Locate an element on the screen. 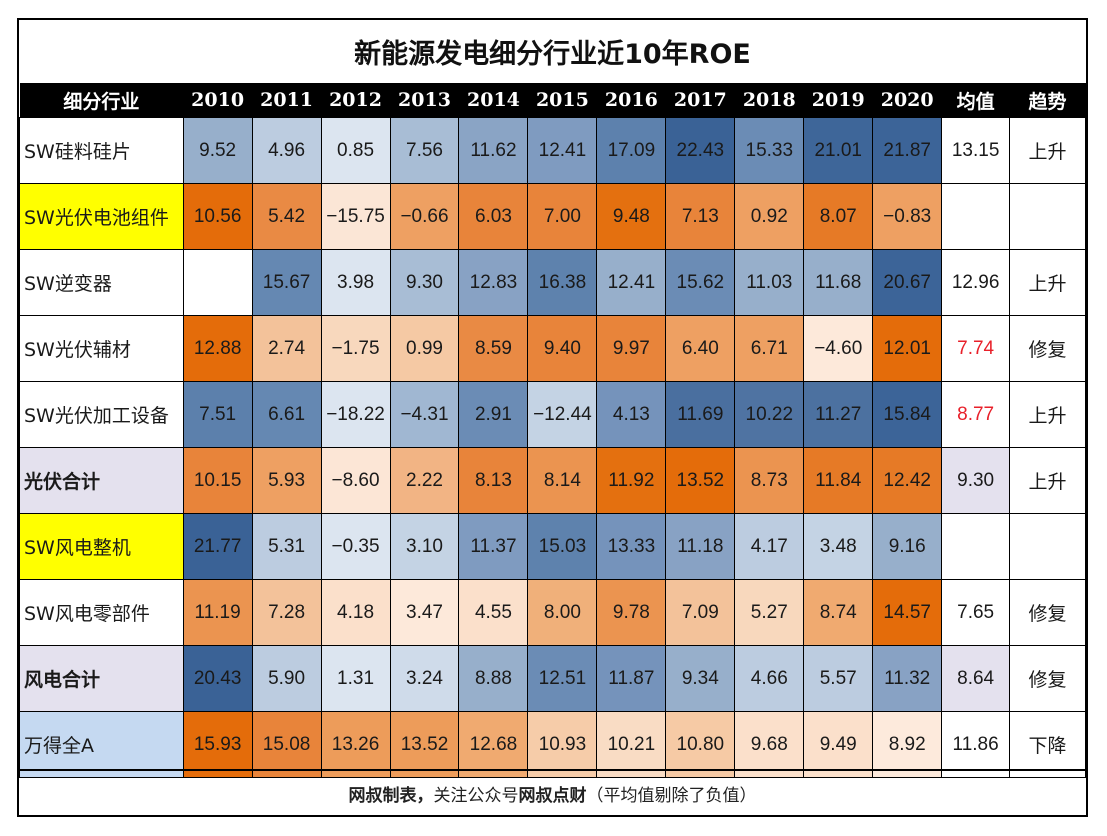 This screenshot has height=836, width=1107. roe-cell-2015: 16.38 is located at coordinates (562, 282).